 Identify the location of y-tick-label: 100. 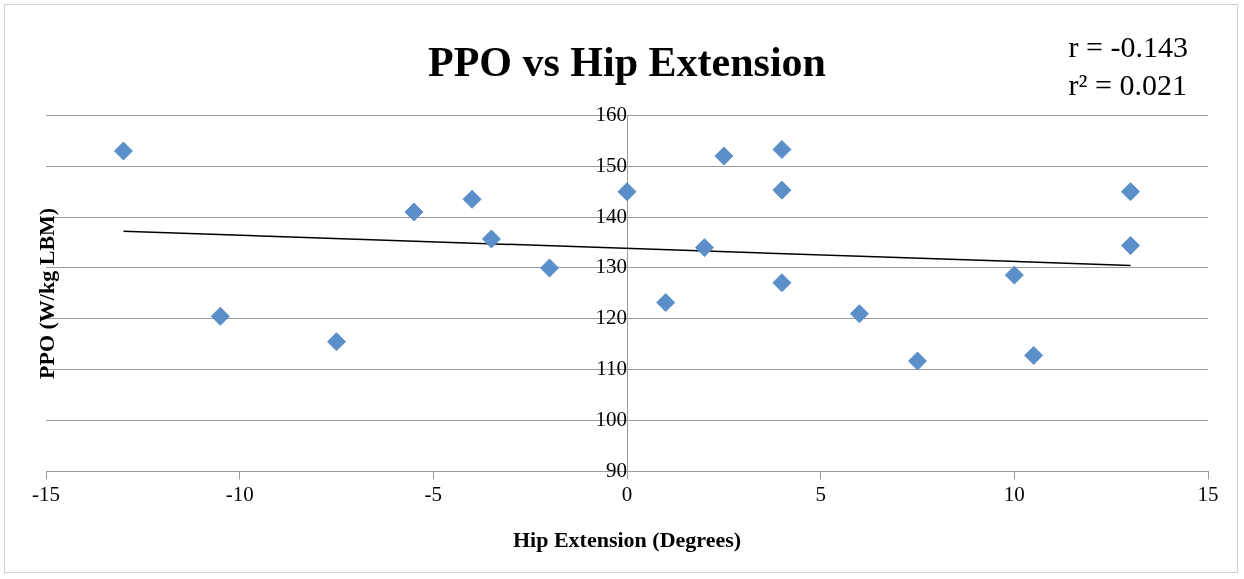
(611, 419).